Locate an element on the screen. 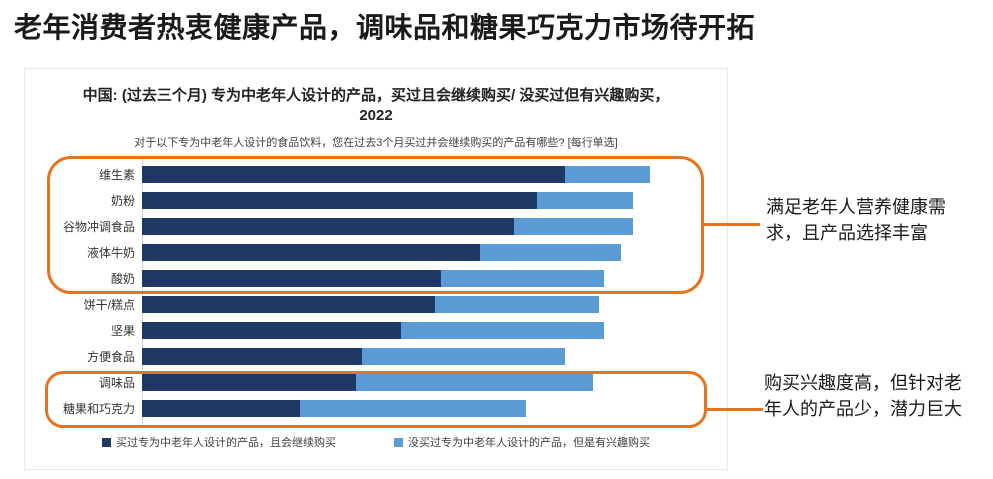  bar-row: 维生素 is located at coordinates (375, 174).